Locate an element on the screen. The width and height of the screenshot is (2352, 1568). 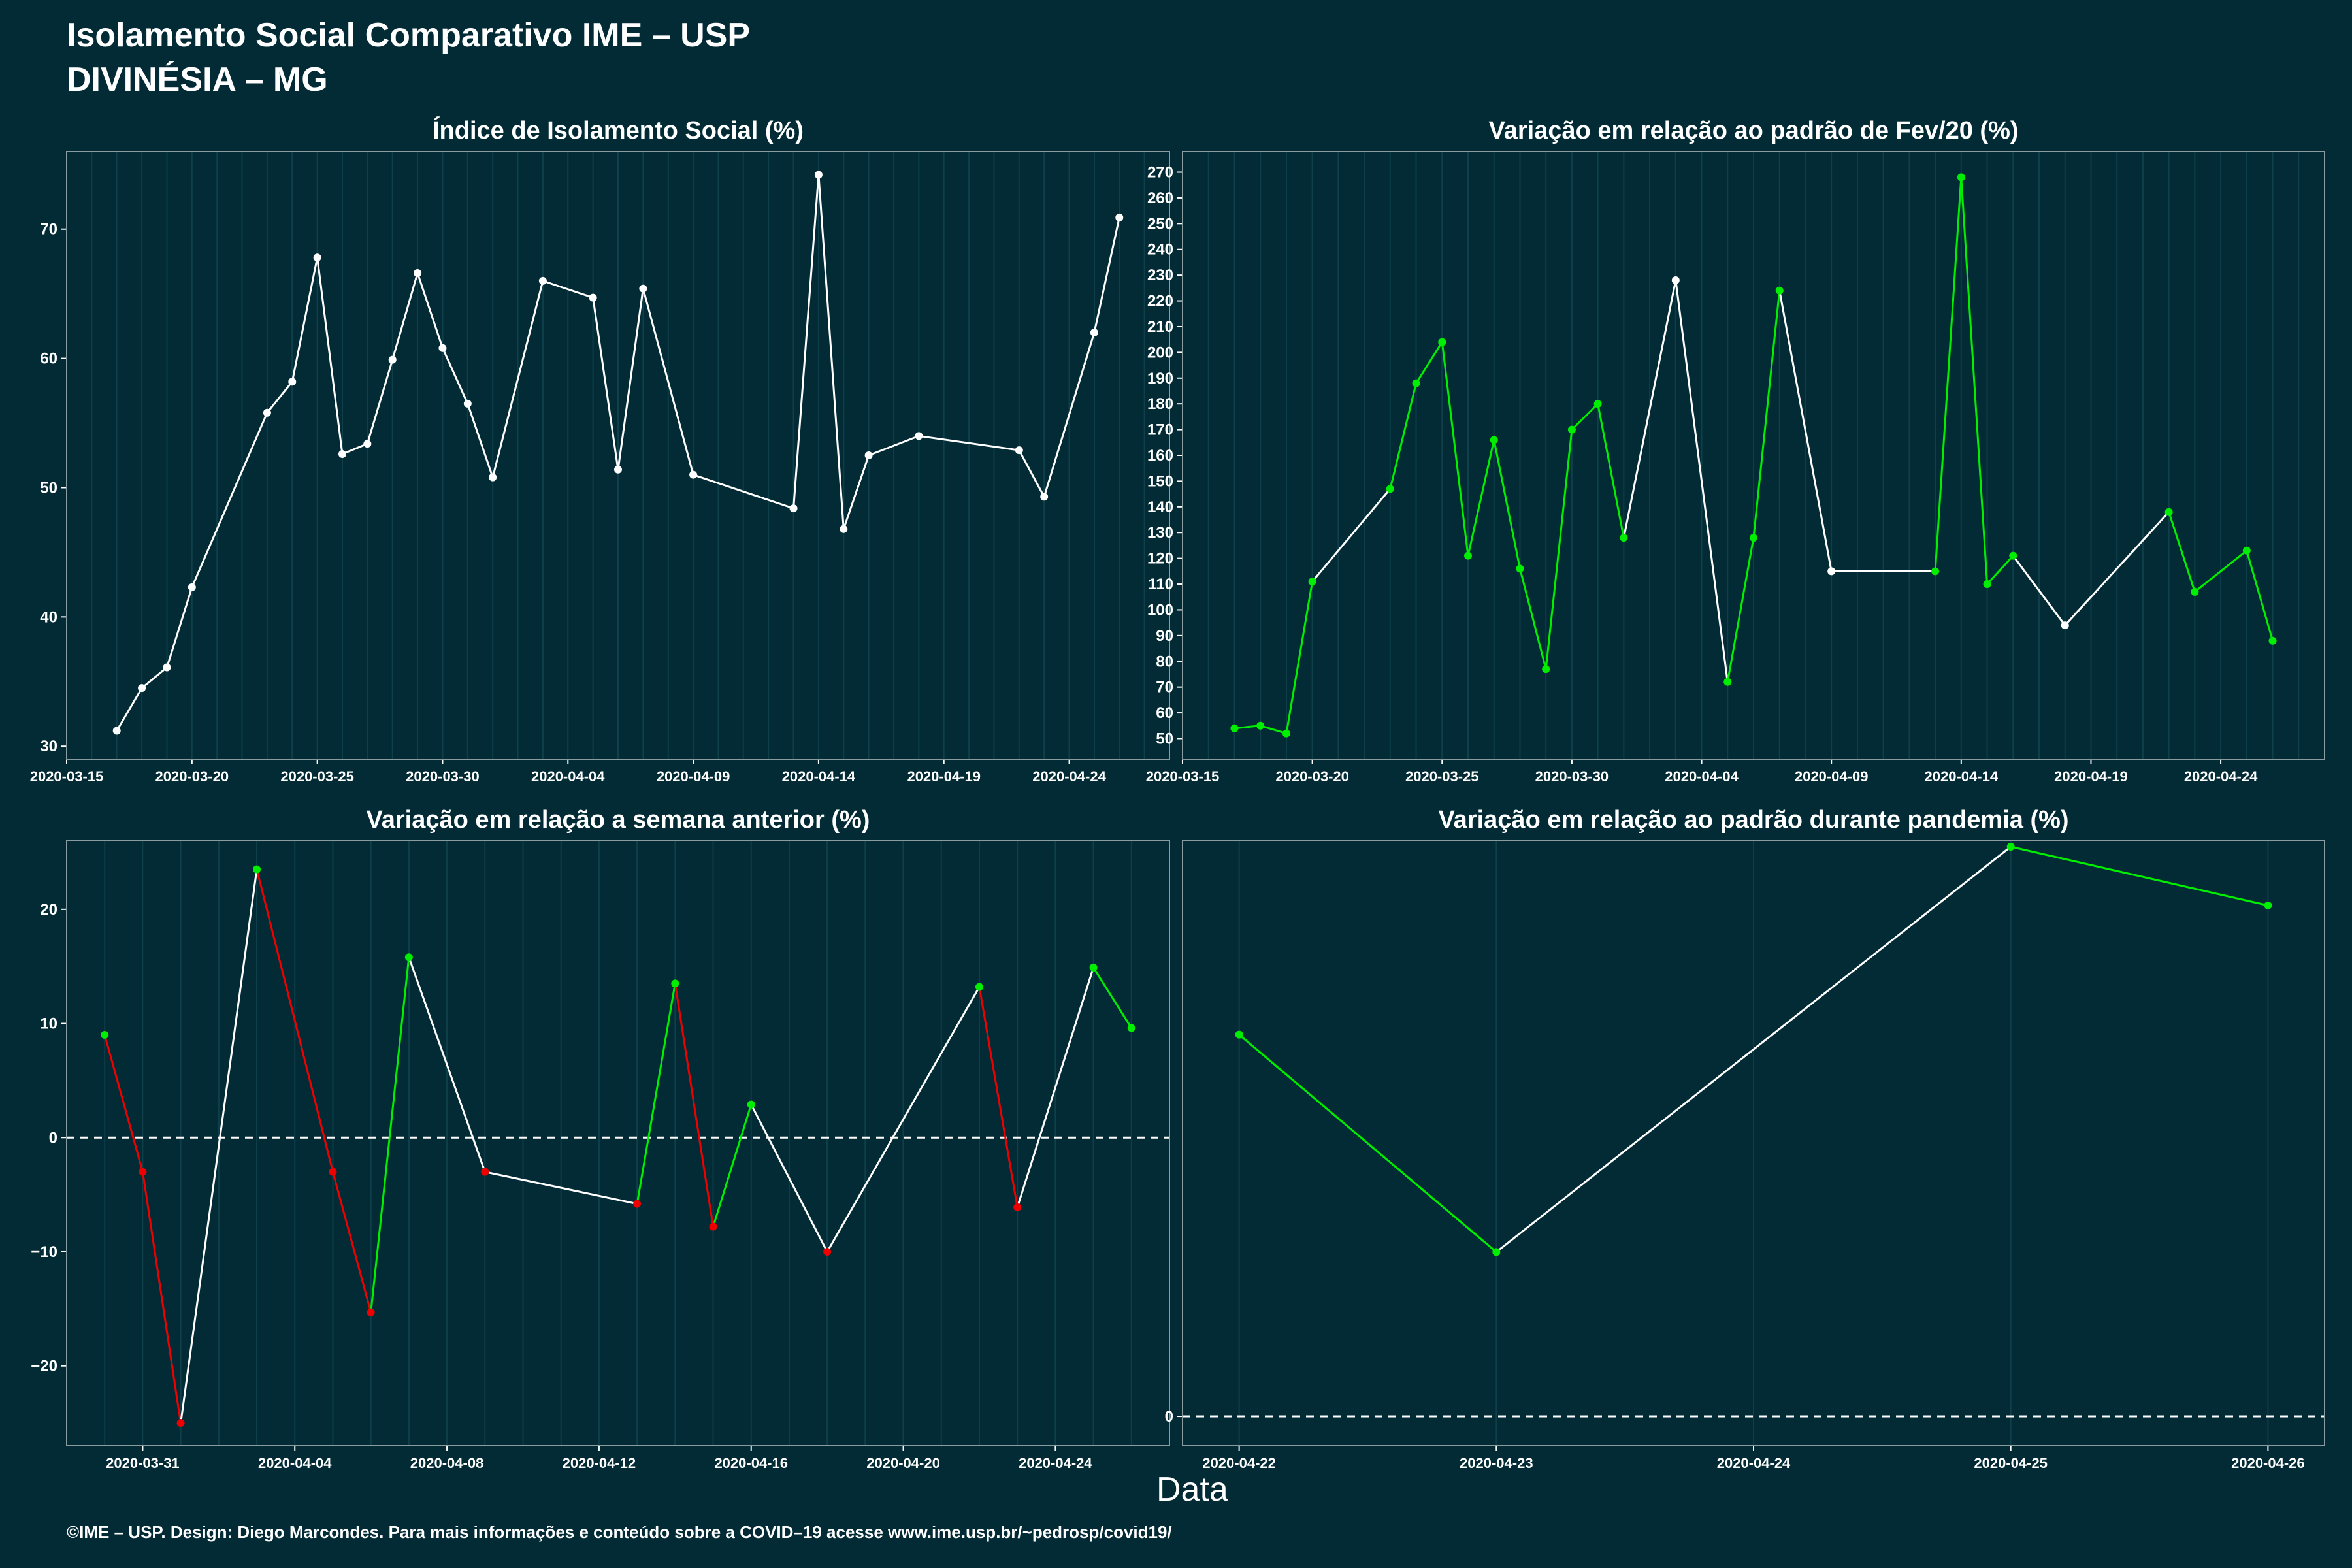
x-tick-label: 2020-03-25 is located at coordinates (317, 776).